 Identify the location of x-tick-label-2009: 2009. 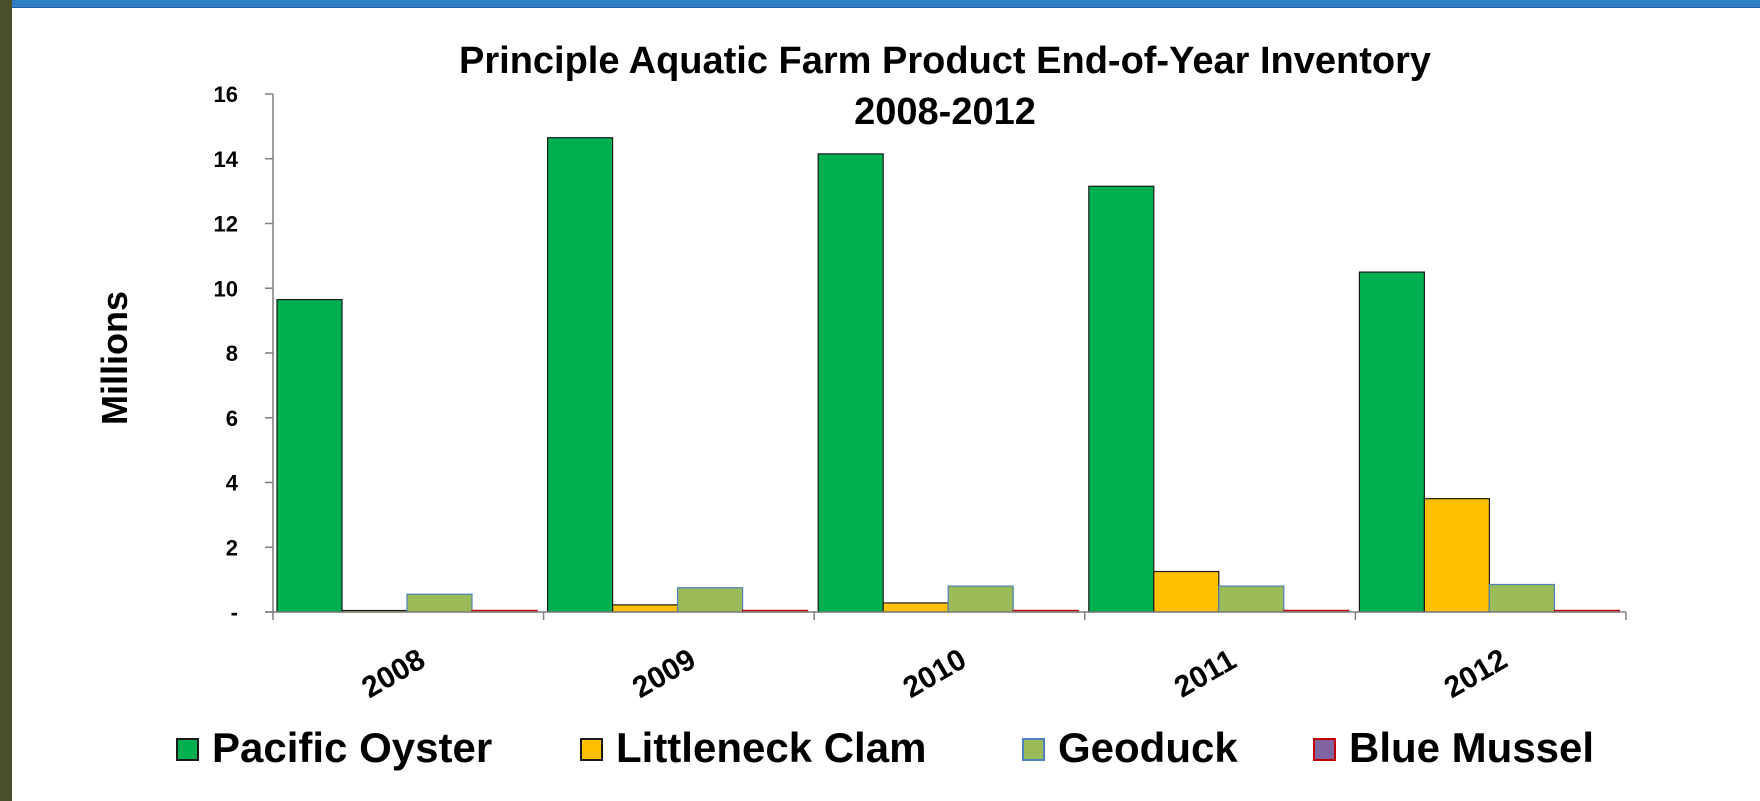
(664, 674).